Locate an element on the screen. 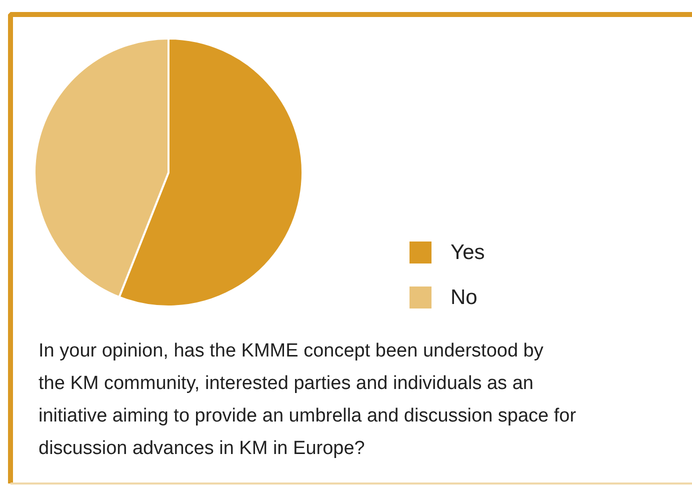 The width and height of the screenshot is (692, 485). legend-label: Yes is located at coordinates (467, 252).